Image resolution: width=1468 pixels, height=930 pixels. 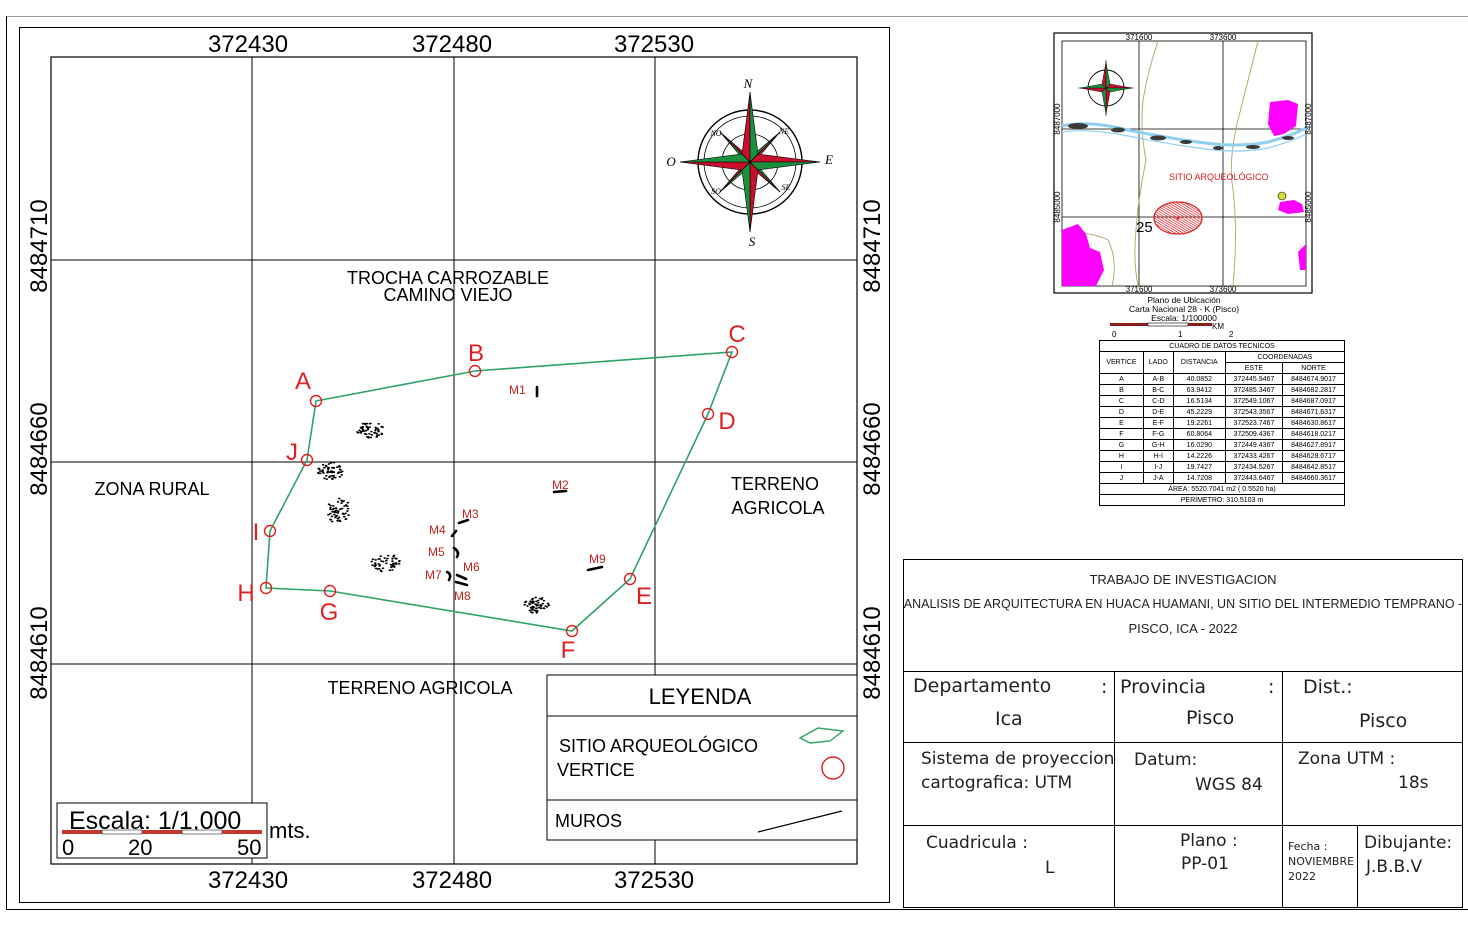 I want to click on vertex-label-a: A, so click(x=303, y=381).